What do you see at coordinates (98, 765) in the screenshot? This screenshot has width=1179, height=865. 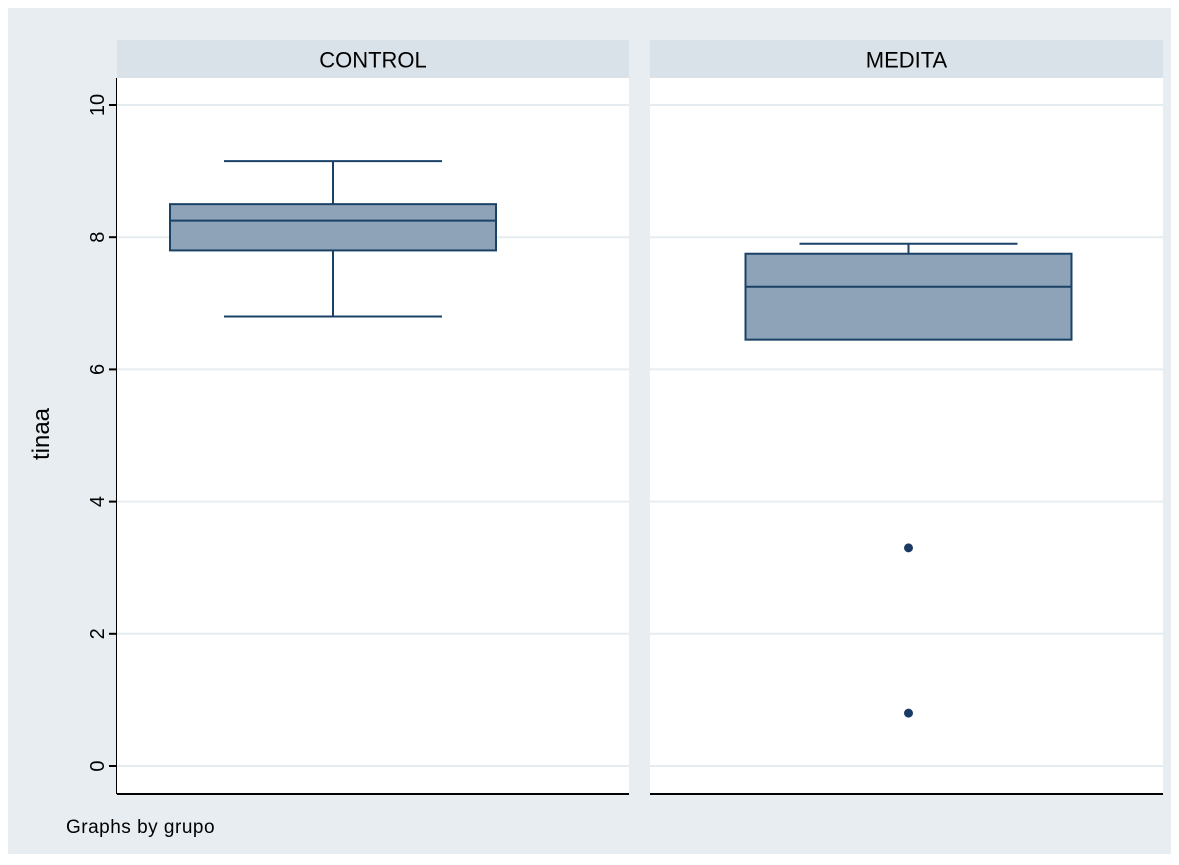 I see `y-tick-label: 0` at bounding box center [98, 765].